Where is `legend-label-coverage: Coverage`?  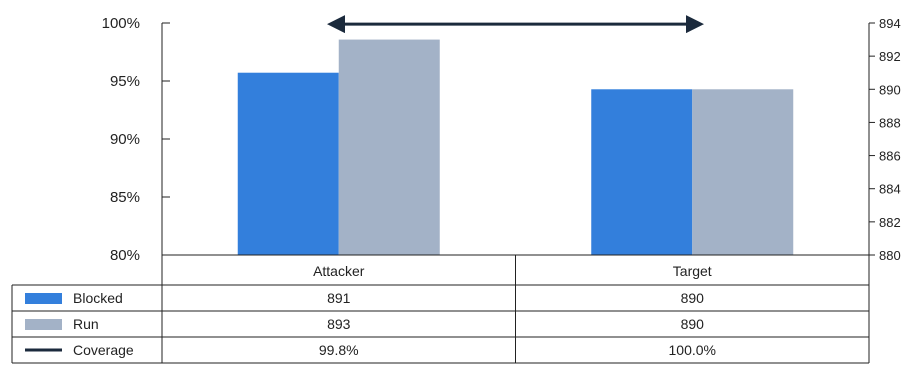 legend-label-coverage: Coverage is located at coordinates (103, 350).